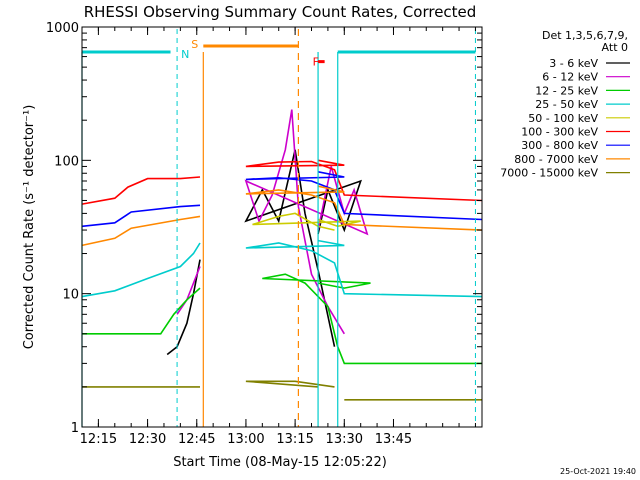 The height and width of the screenshot is (480, 640). I want to click on y-tick-label-1: 10, so click(70, 295).